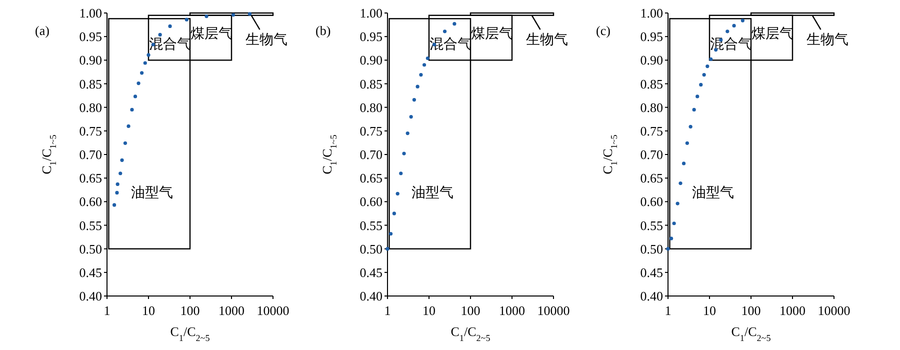 The width and height of the screenshot is (900, 350). Describe the element at coordinates (323, 30) in the screenshot. I see `text: (b)` at that location.